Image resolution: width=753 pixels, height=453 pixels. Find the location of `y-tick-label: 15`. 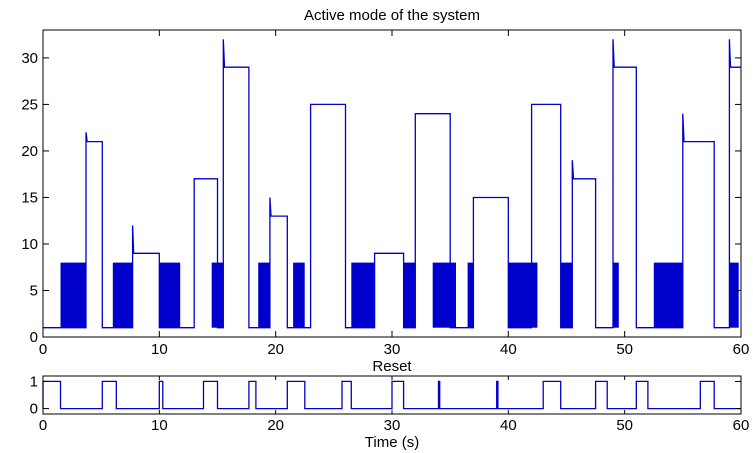

y-tick-label: 15 is located at coordinates (29, 197).